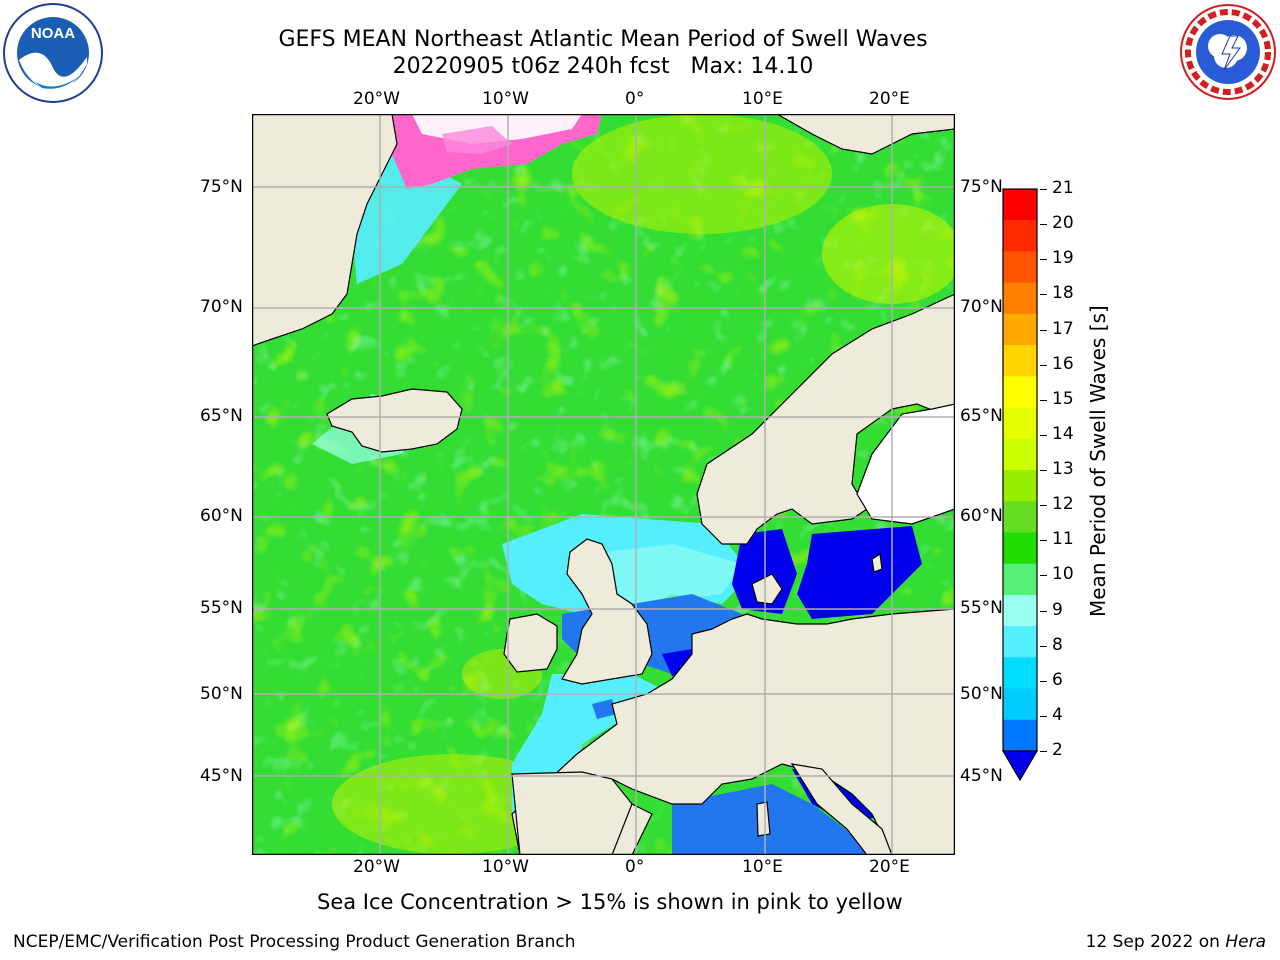 The width and height of the screenshot is (1280, 960). What do you see at coordinates (1063, 293) in the screenshot?
I see `colorbar-tick-label: 18` at bounding box center [1063, 293].